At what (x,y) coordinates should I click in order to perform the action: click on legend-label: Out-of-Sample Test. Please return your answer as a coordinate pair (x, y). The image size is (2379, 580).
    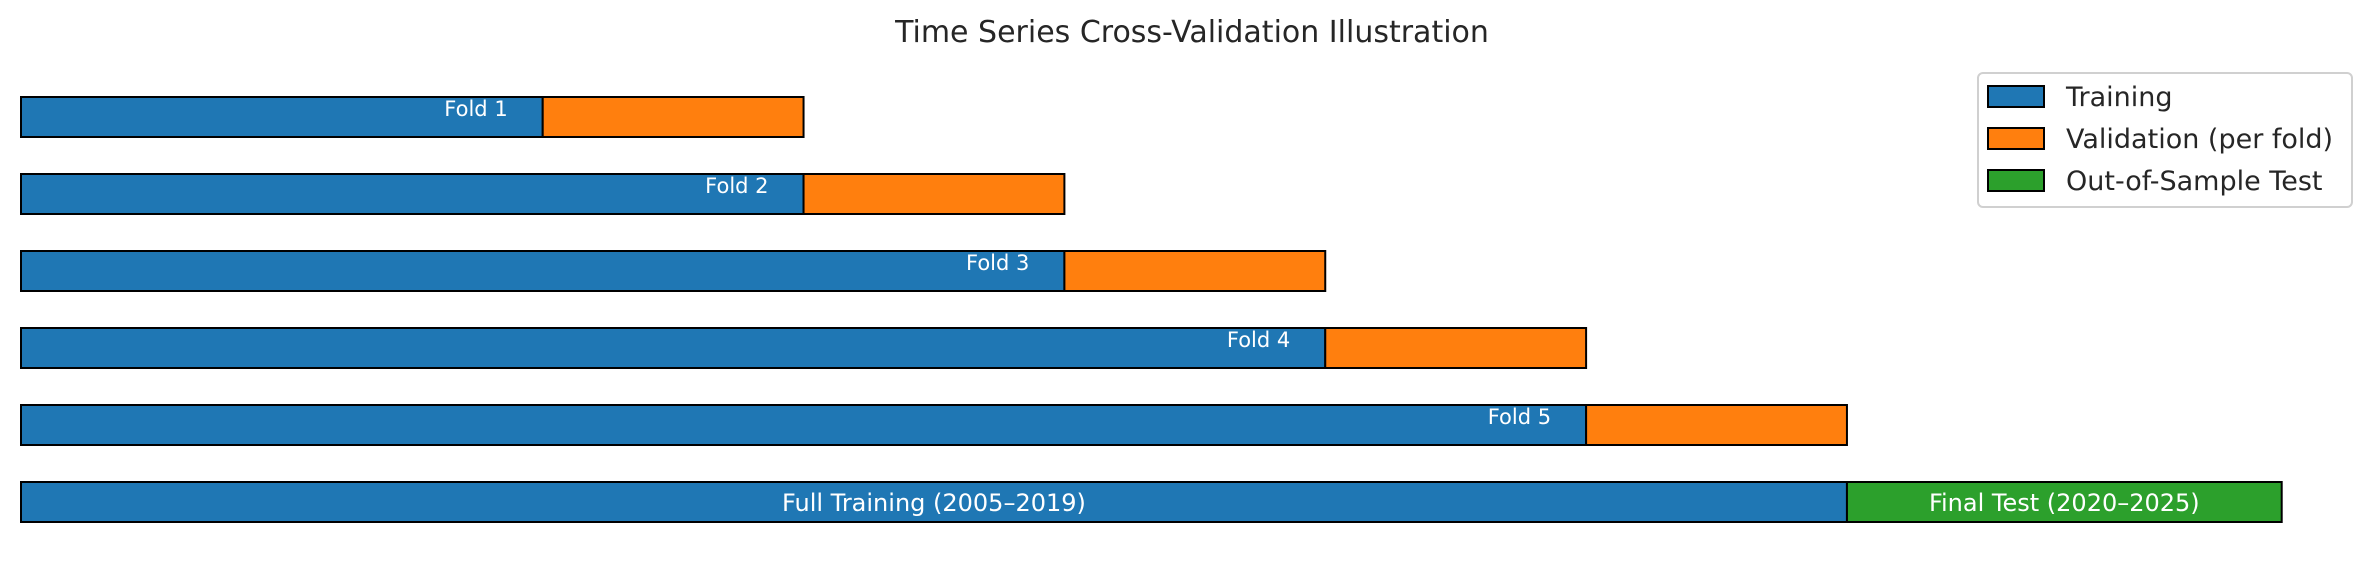
    Looking at the image, I should click on (2194, 181).